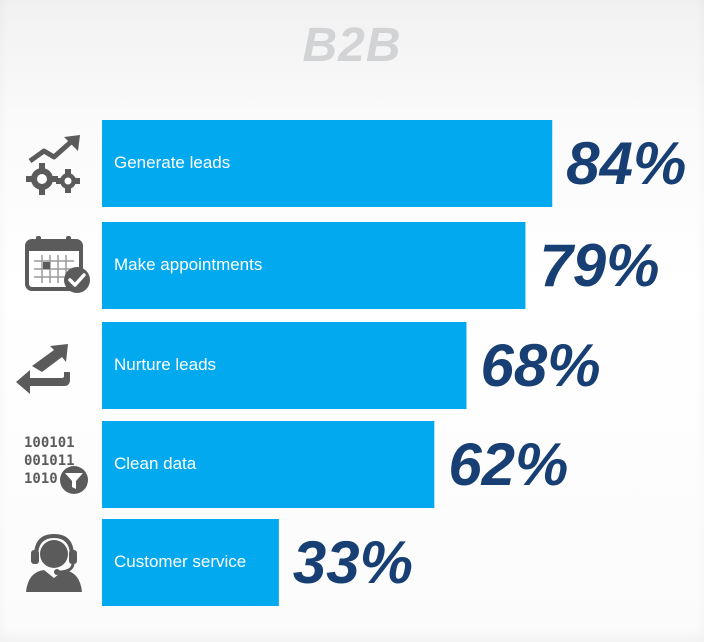  Describe the element at coordinates (314, 265) in the screenshot. I see `bar-make-appointments` at that location.